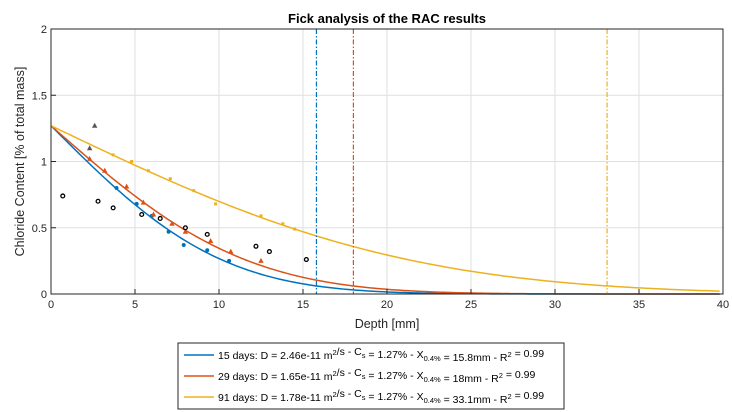 This screenshot has width=732, height=412. I want to click on y-tick-label: 1.5, so click(39, 96).